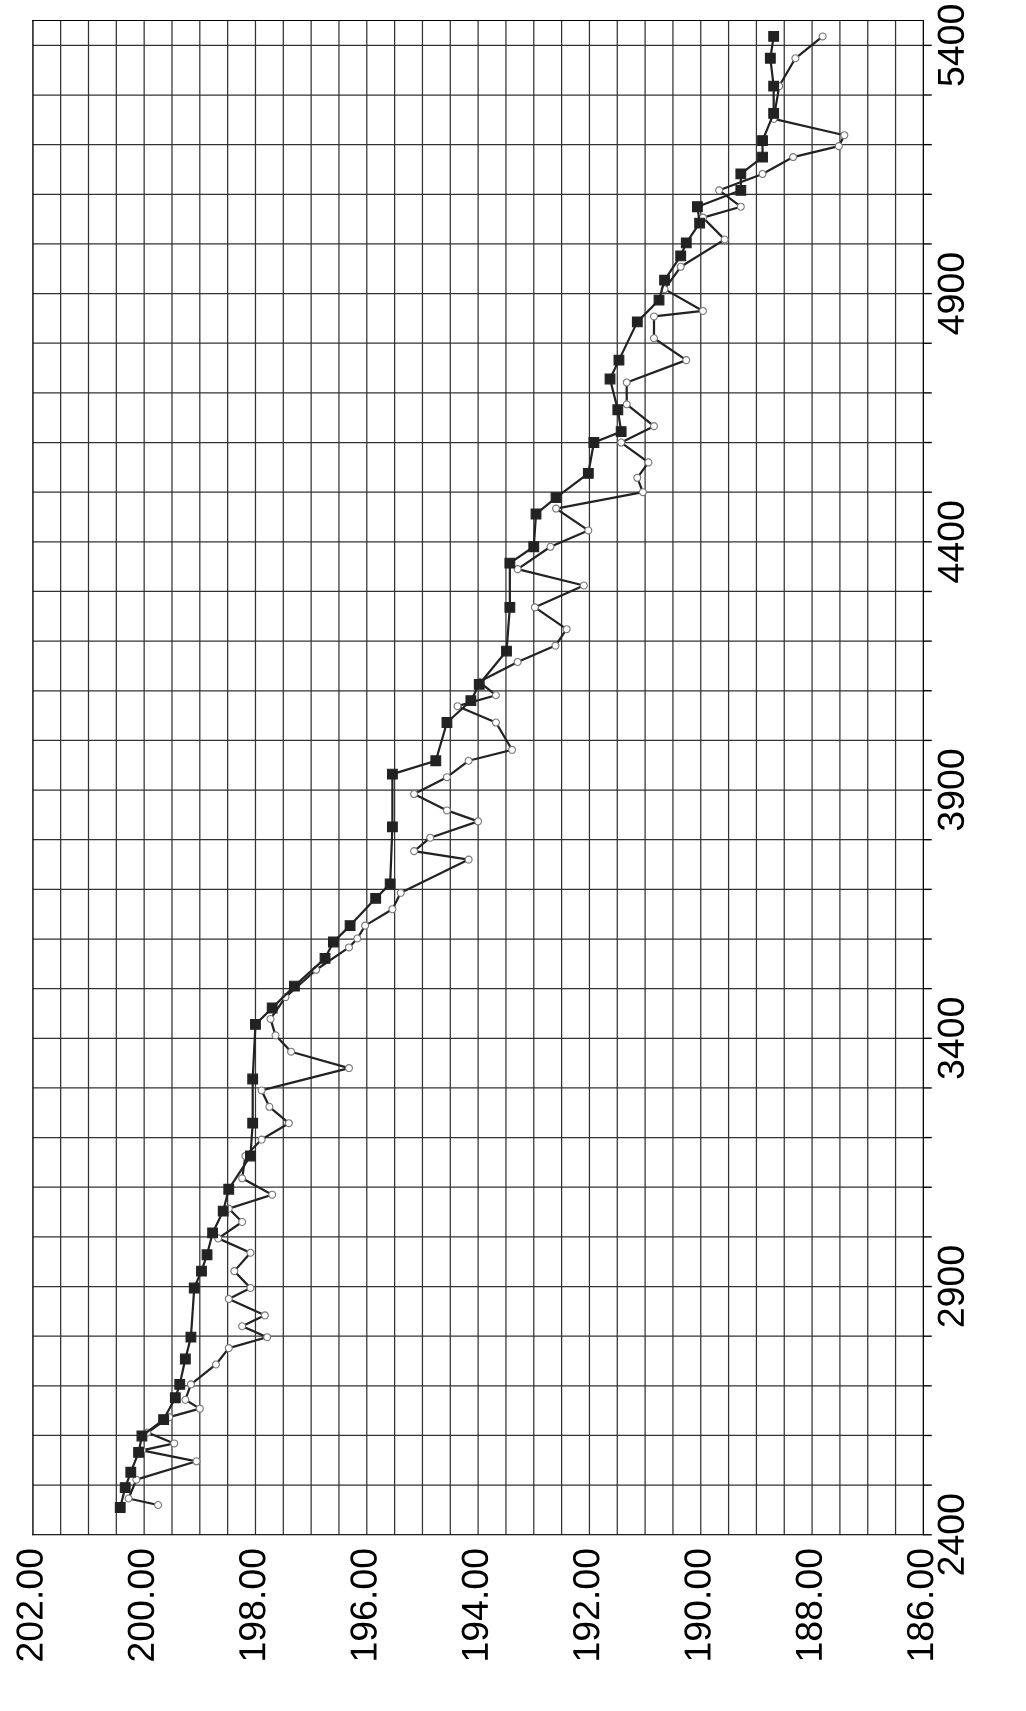 This screenshot has width=1026, height=1711. I want to click on y-tick-label: 4400, so click(951, 542).